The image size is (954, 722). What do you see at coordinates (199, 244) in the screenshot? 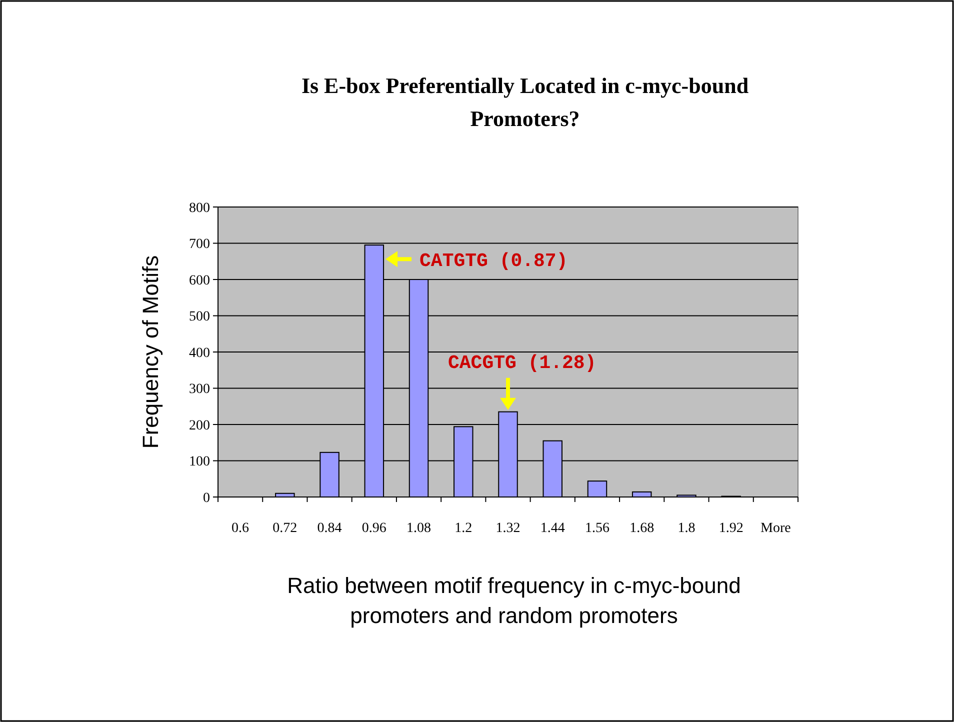
I see `y-tick-label: 700` at bounding box center [199, 244].